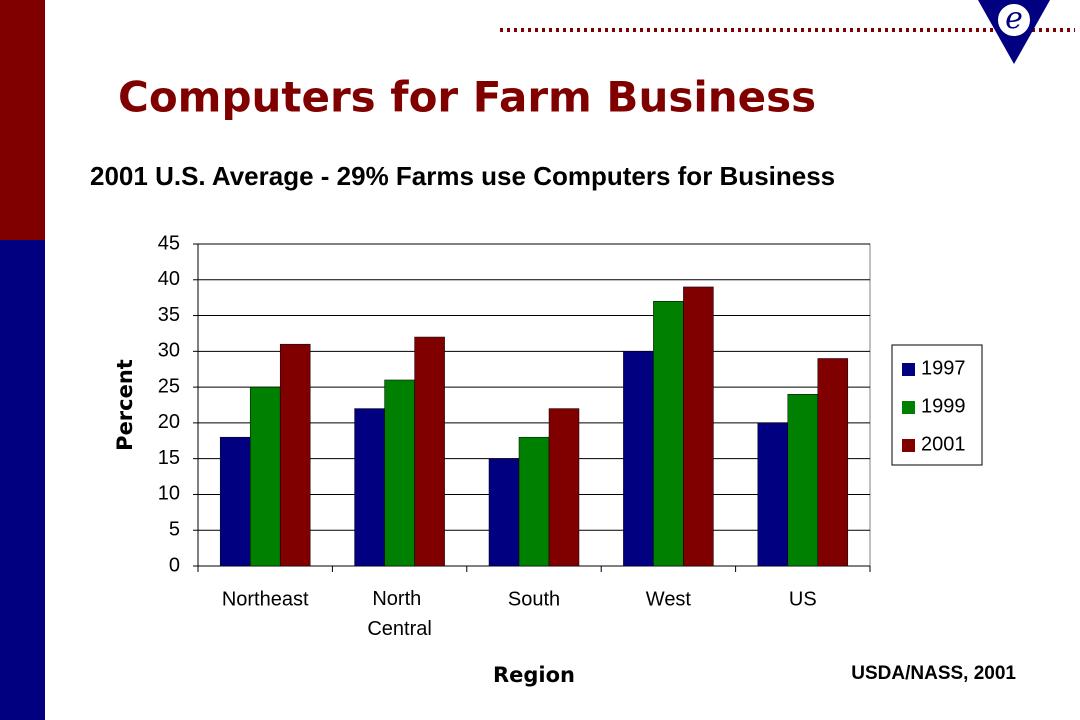  Describe the element at coordinates (174, 530) in the screenshot. I see `y-tick-label: 5` at that location.